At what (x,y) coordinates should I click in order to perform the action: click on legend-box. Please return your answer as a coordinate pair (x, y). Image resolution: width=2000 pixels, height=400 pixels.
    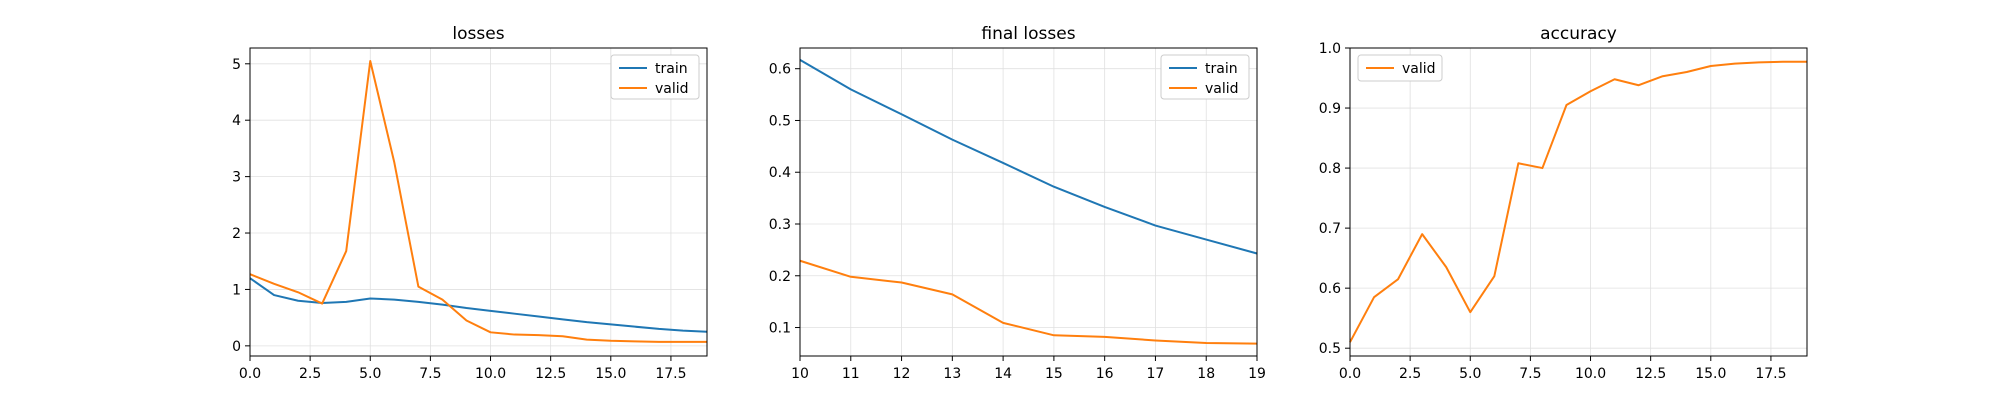
    Looking at the image, I should click on (1400, 68).